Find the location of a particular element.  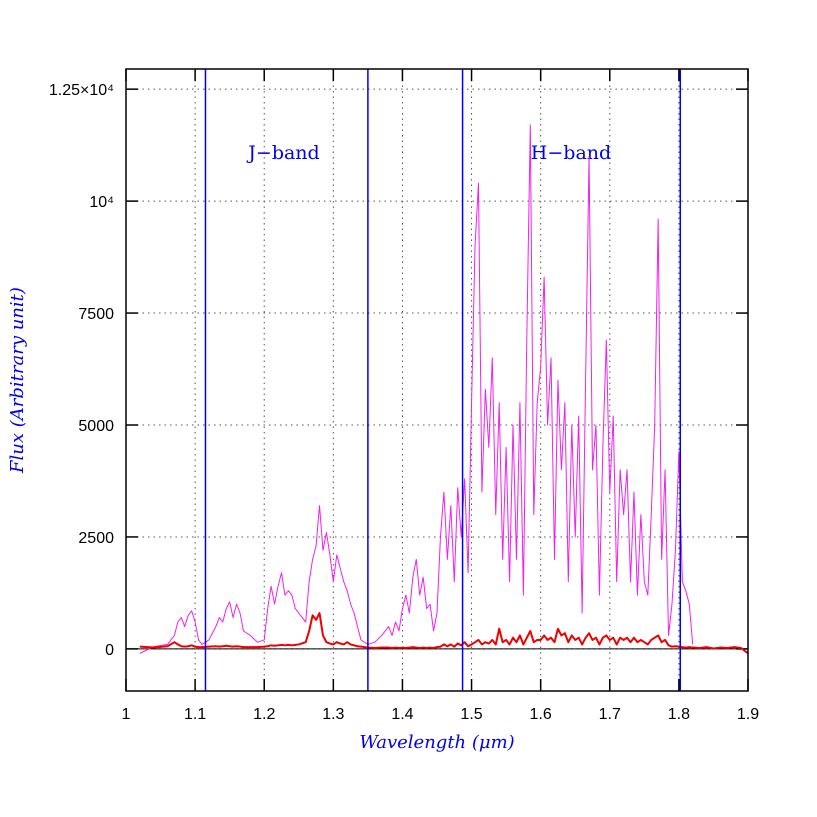

annotation: H−band is located at coordinates (571, 153).